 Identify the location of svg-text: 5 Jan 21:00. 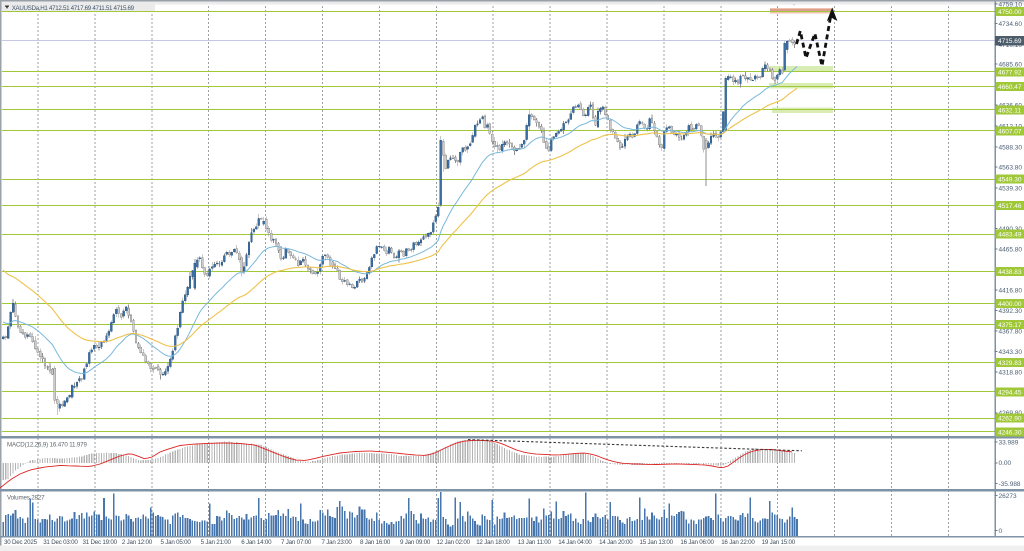
(216, 542).